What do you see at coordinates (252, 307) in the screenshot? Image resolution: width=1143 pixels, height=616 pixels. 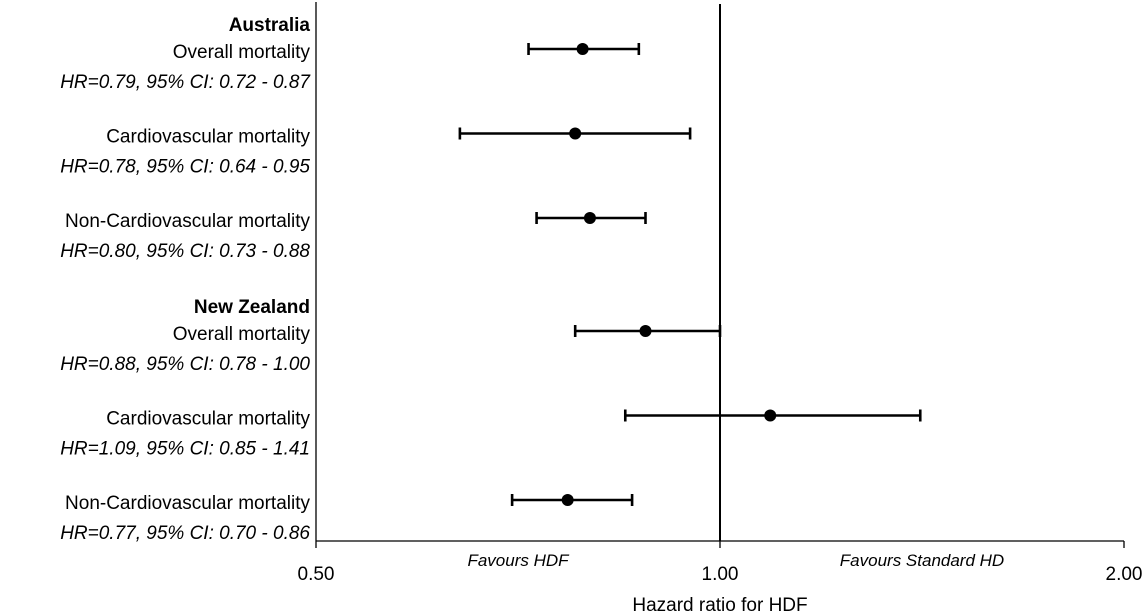 I see `group-heading: New Zealand` at bounding box center [252, 307].